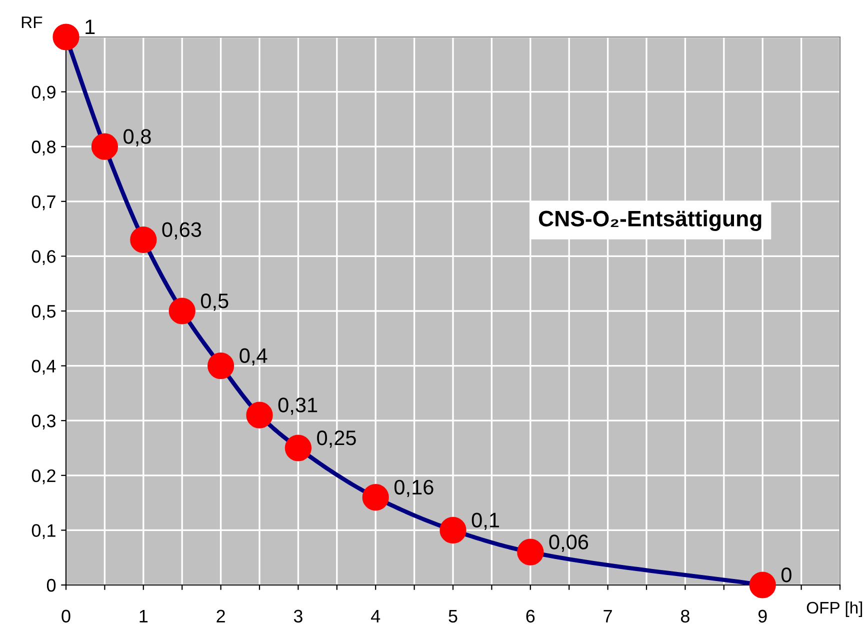 This screenshot has height=632, width=864. I want to click on y-tick-label: 0,8, so click(44, 148).